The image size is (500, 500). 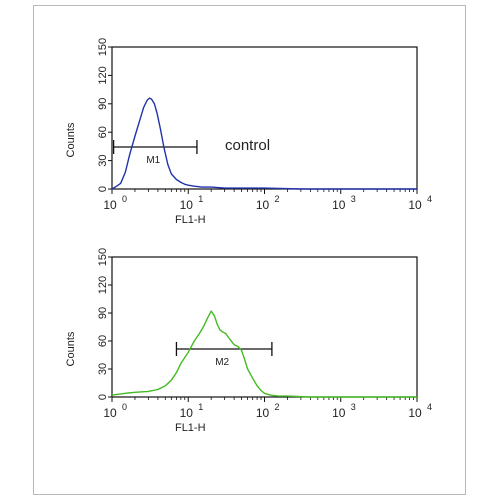 What do you see at coordinates (247, 145) in the screenshot?
I see `annotation-label: control` at bounding box center [247, 145].